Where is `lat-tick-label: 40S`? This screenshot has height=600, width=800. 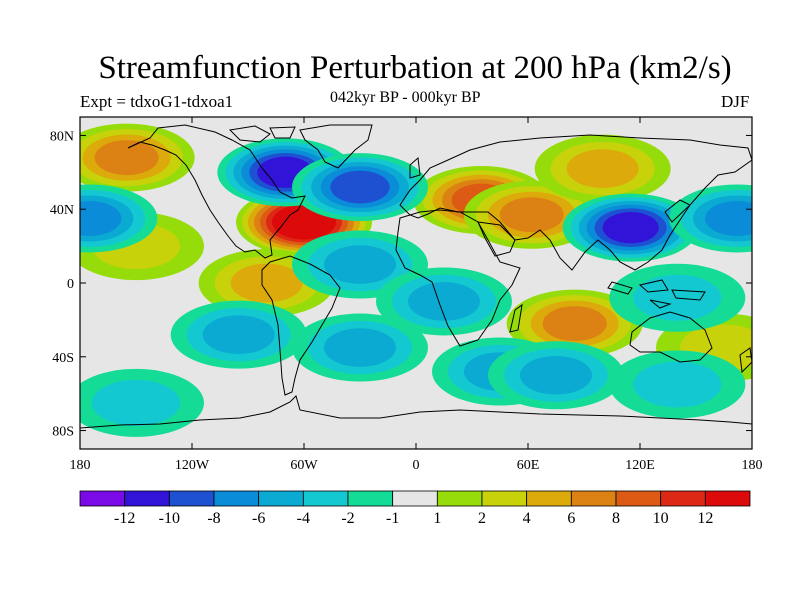
lat-tick-label: 40S is located at coordinates (63, 358).